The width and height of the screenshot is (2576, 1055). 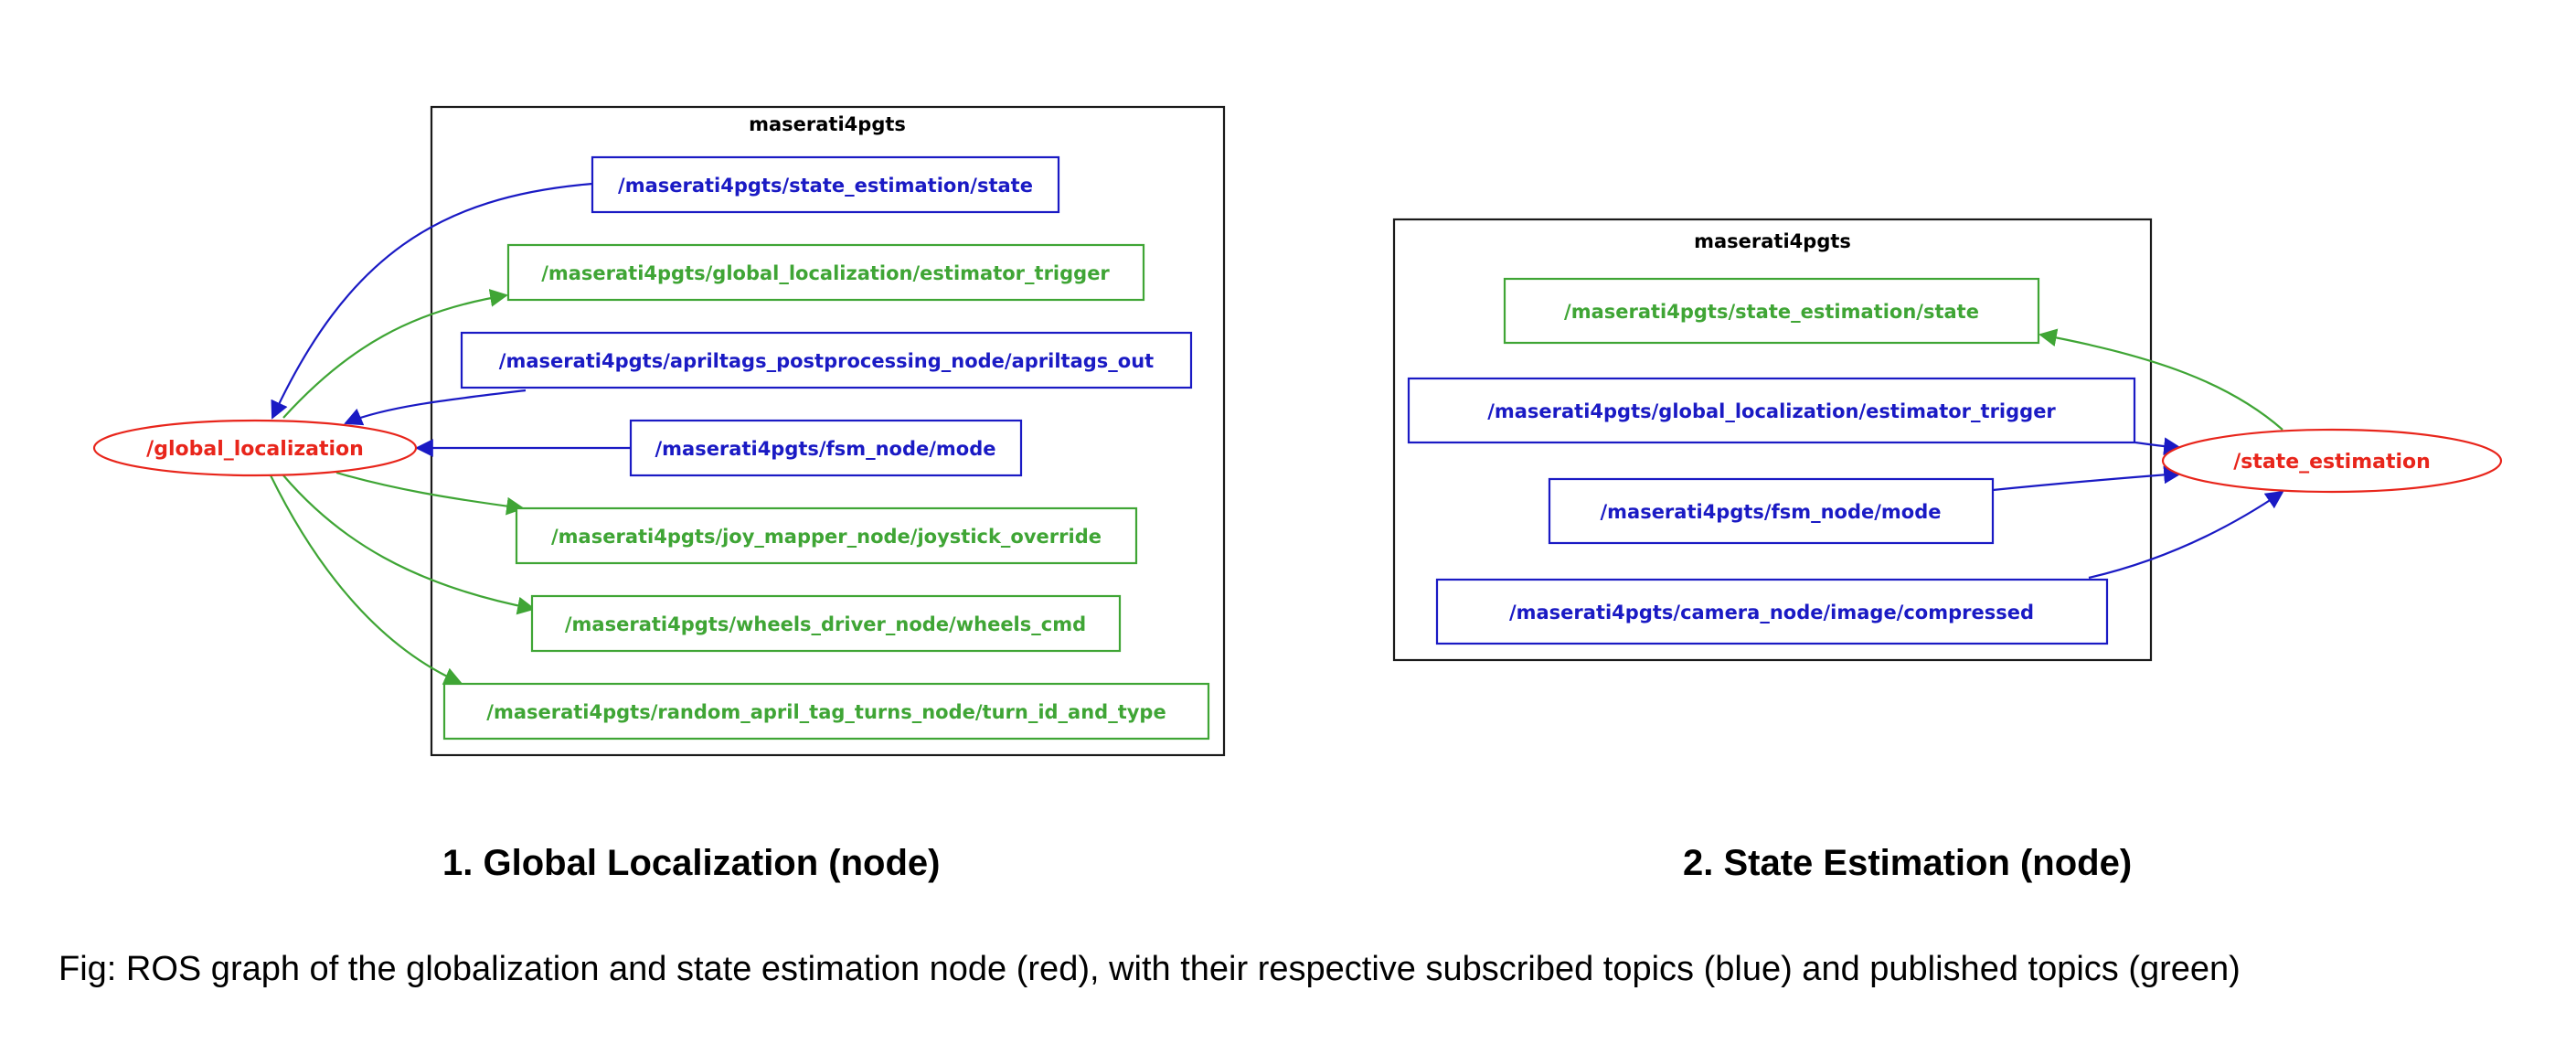 I want to click on graph1-edge-state-to-node, so click(x=432, y=301).